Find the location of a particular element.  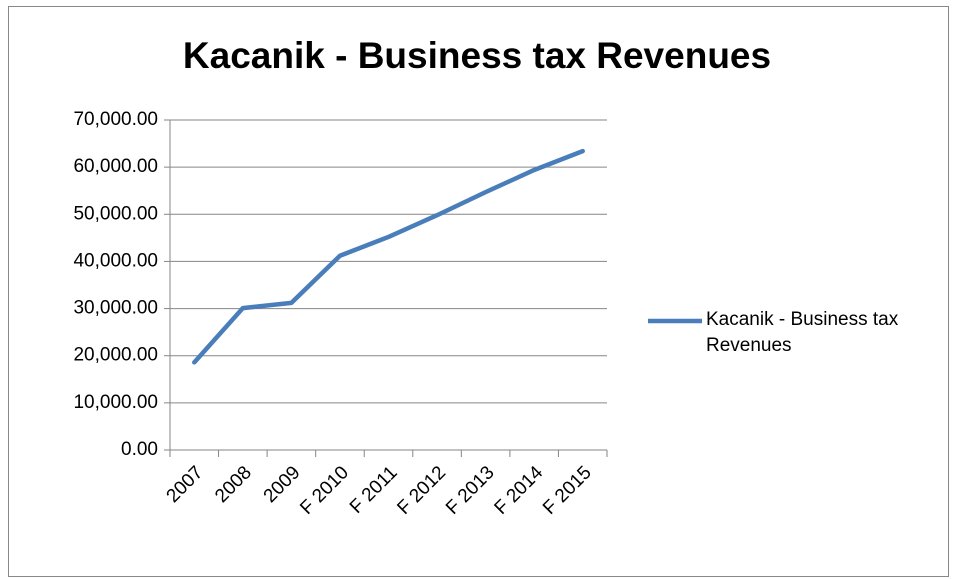

y-tick-label: 0.00 is located at coordinates (139, 449).